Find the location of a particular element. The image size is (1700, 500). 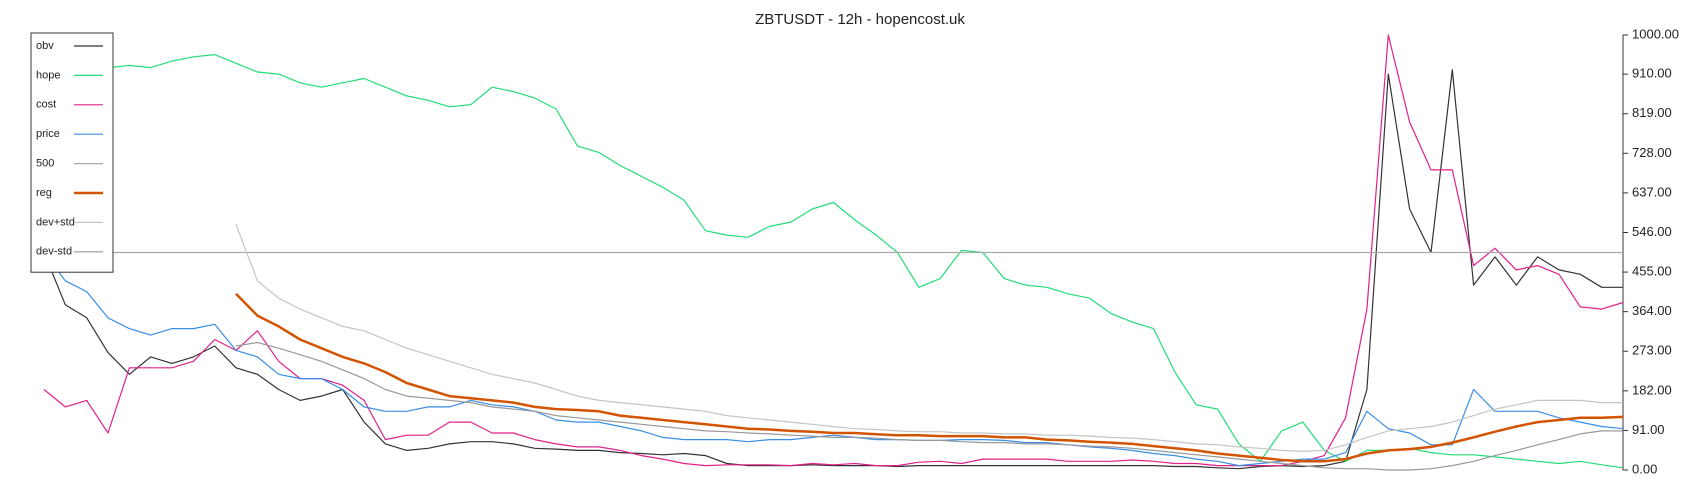

legend-label: price is located at coordinates (48, 134).